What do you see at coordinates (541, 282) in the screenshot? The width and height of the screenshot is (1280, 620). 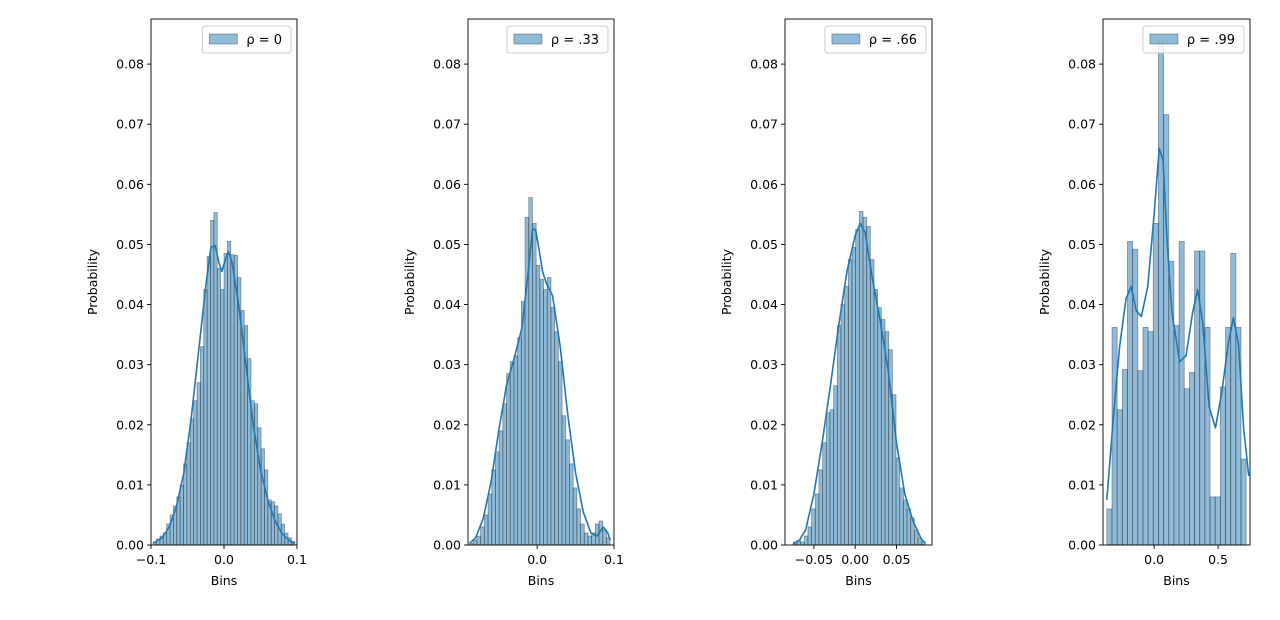 I see `axes-frame` at bounding box center [541, 282].